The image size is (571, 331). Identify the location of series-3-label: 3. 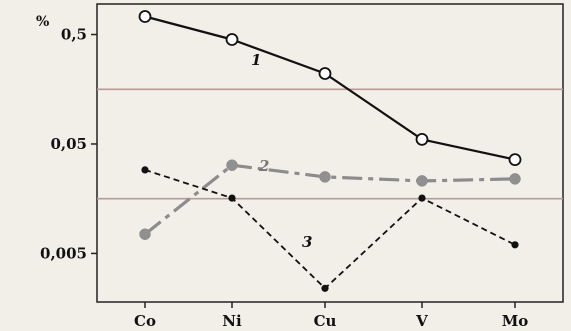
(307, 242).